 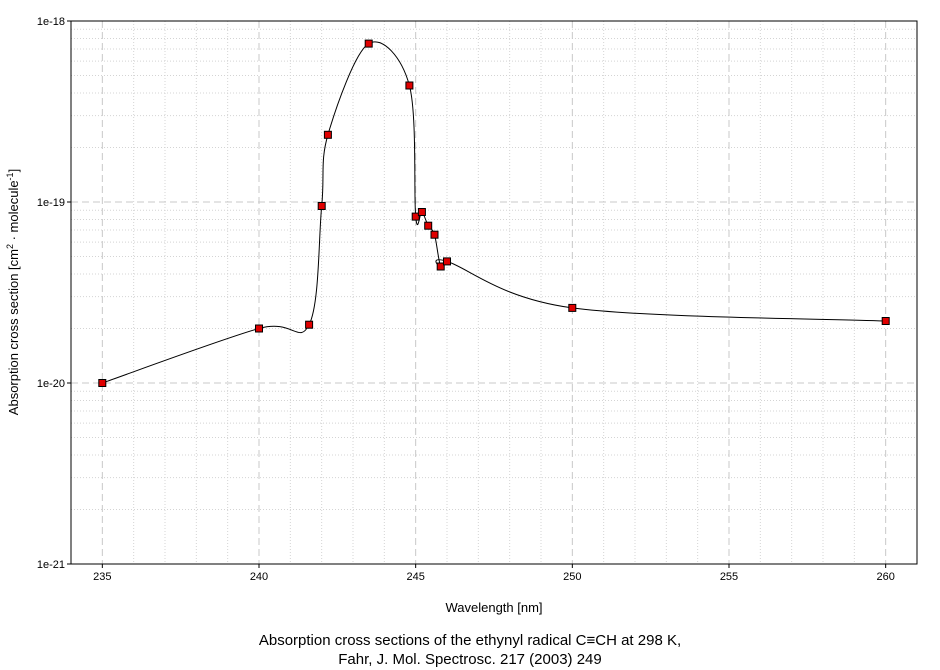 What do you see at coordinates (10, 246) in the screenshot?
I see `y-axis-title-sup1: 2` at bounding box center [10, 246].